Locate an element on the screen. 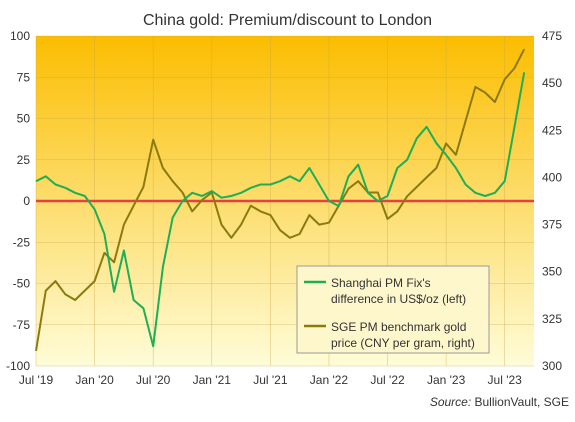 This screenshot has width=575, height=422. y-left-tick-label: 0 is located at coordinates (26, 201).